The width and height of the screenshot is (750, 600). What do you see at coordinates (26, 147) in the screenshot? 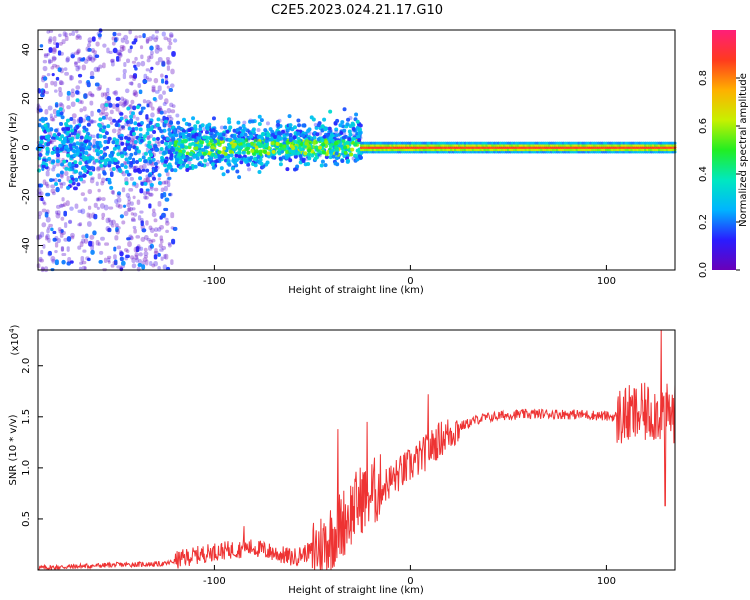
I see `spectrogram-y-tick-label: 0` at bounding box center [26, 147].